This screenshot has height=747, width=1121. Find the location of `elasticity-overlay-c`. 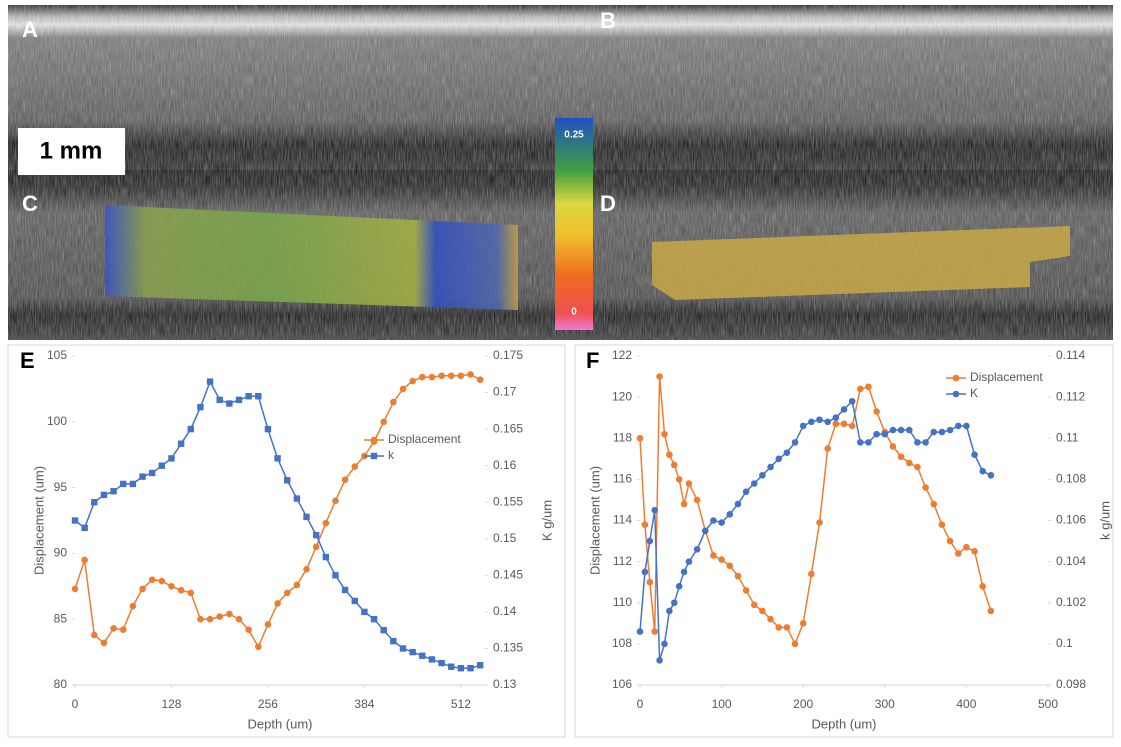

elasticity-overlay-c is located at coordinates (311, 257).